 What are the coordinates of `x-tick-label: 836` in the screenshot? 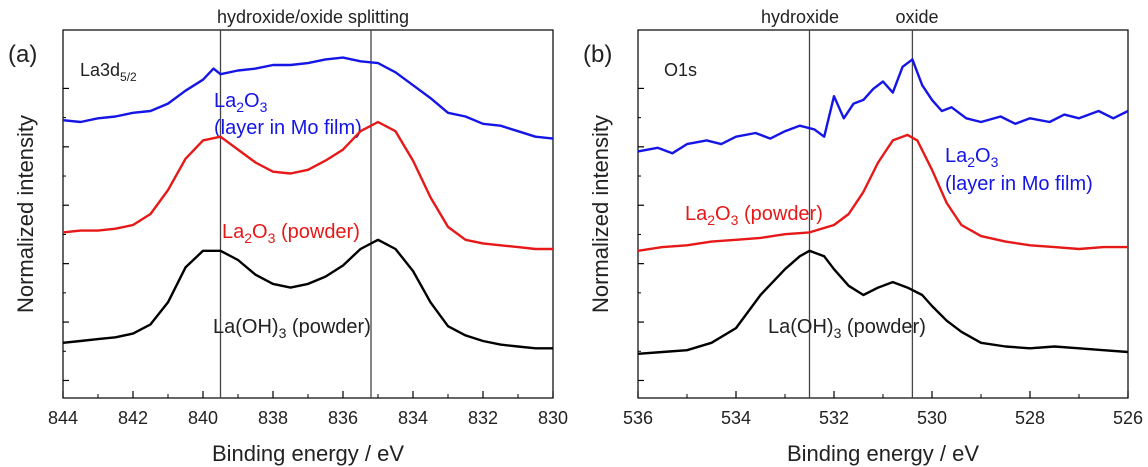 It's located at (343, 418).